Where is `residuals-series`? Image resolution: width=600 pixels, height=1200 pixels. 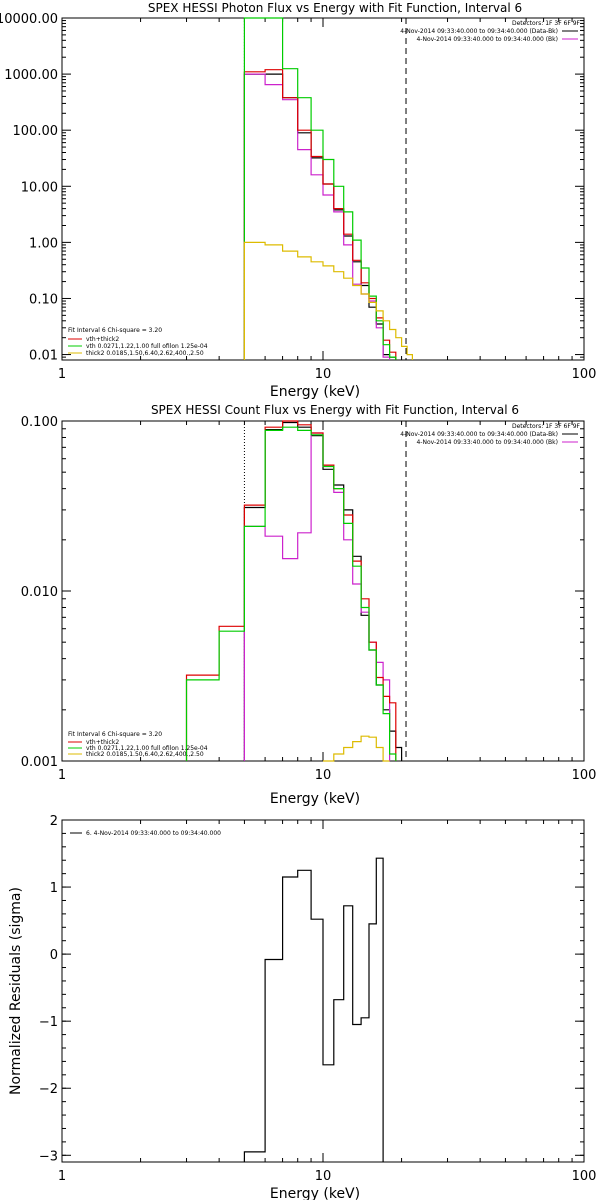
residuals-series is located at coordinates (313, 1009).